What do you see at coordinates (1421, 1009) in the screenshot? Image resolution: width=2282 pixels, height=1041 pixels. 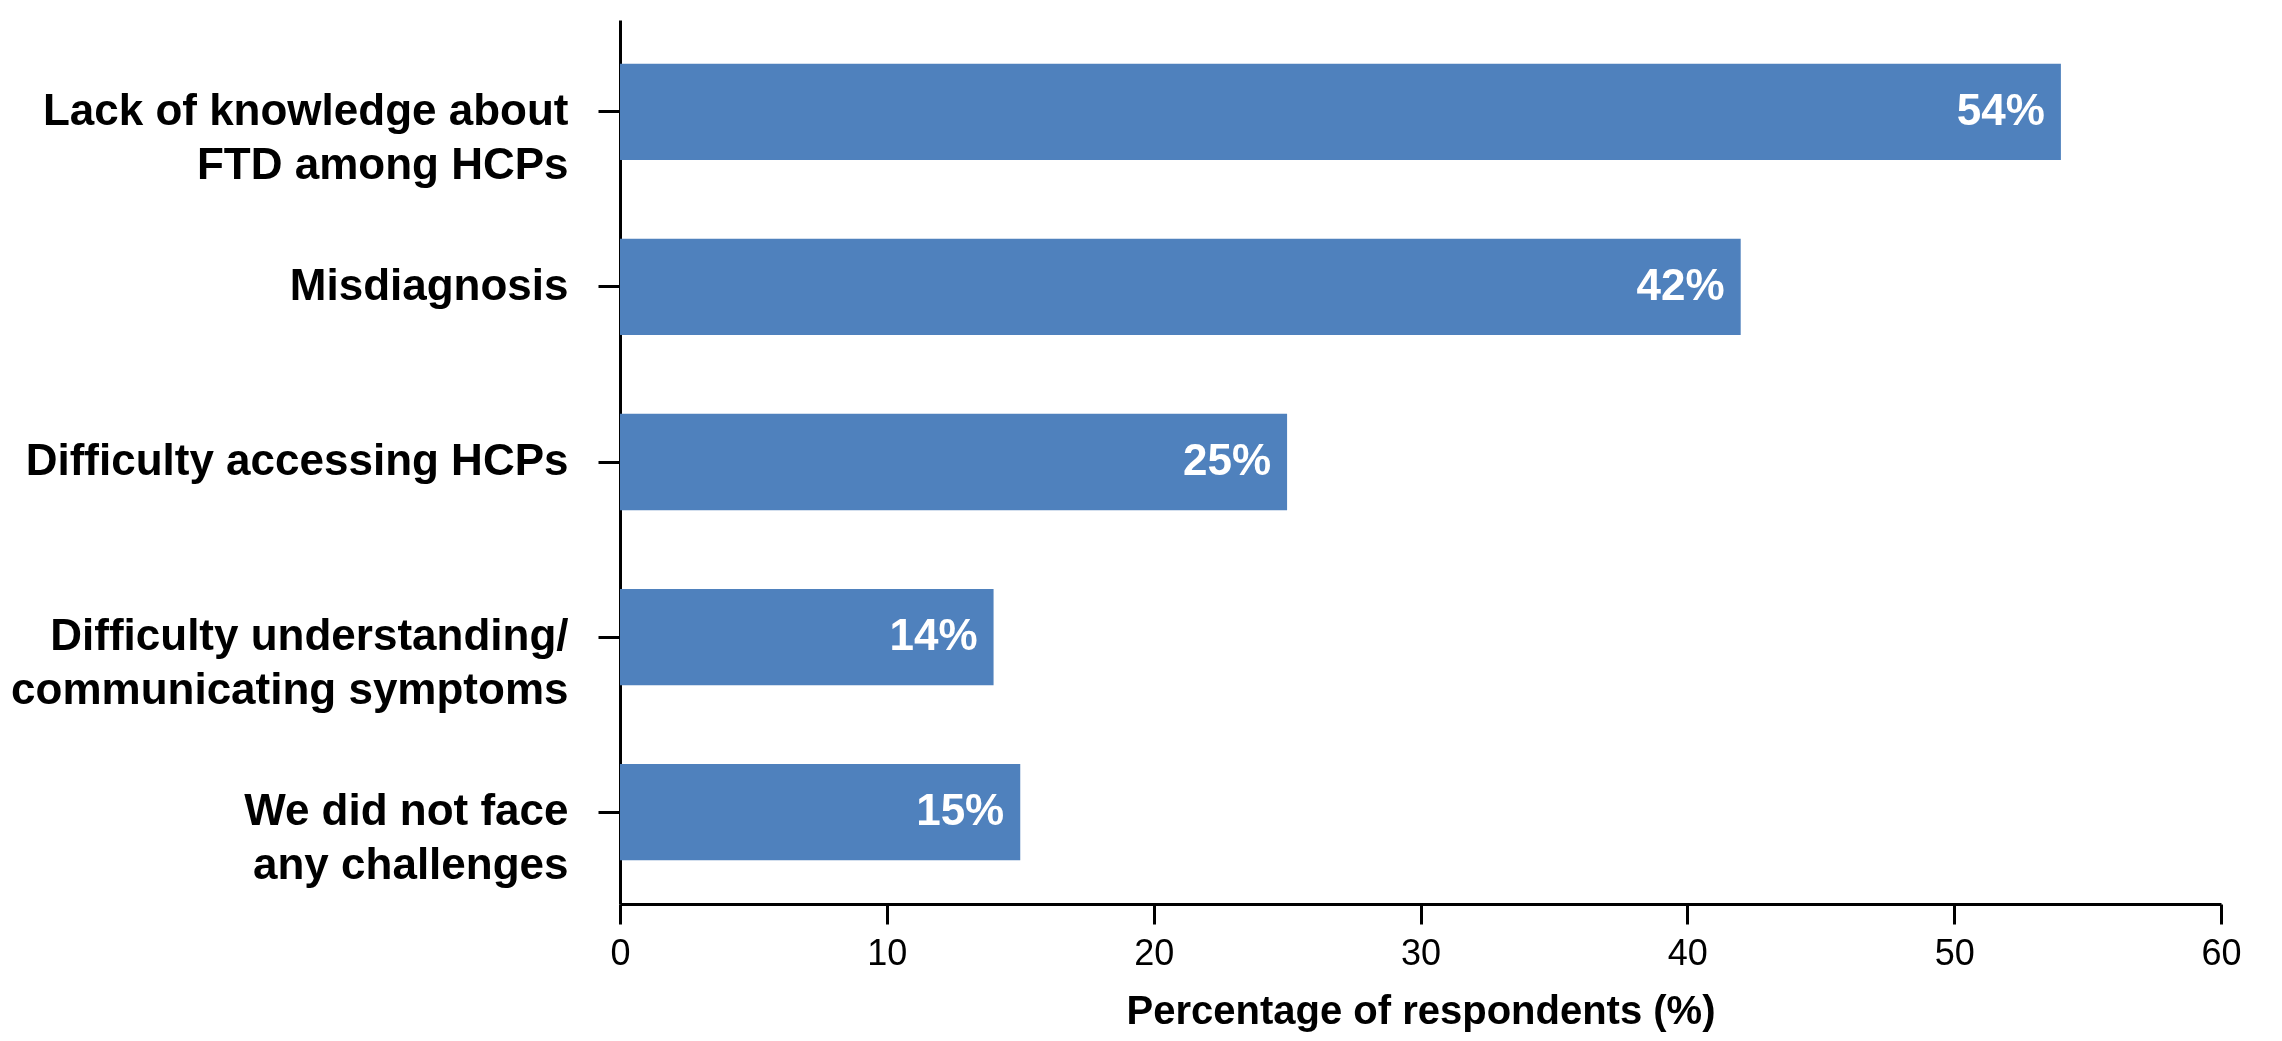 I see `x-axis-title: Percentage of respondents (%)` at bounding box center [1421, 1009].